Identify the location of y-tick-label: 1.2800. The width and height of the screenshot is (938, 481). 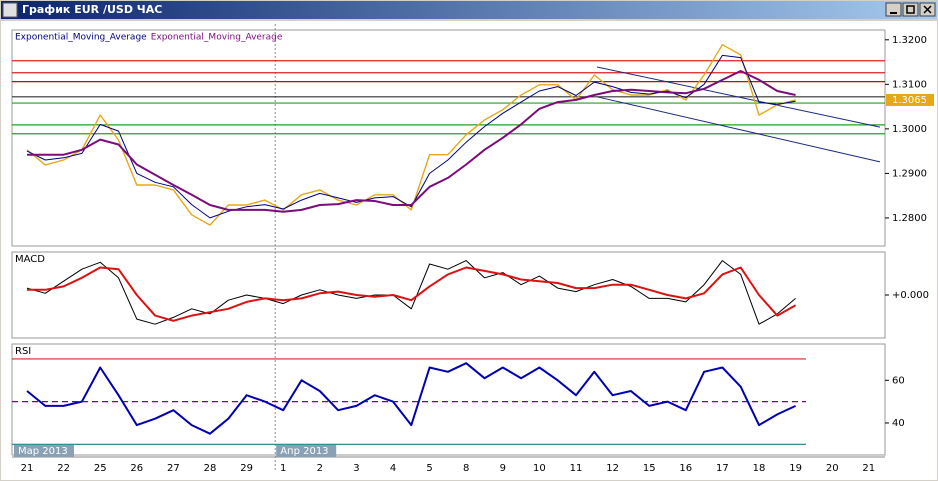
(909, 218).